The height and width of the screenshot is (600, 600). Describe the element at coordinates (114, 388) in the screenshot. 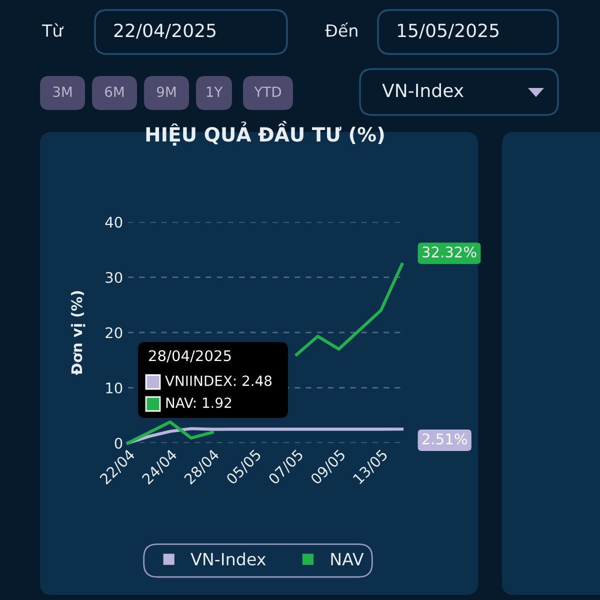

I see `y-tick-label: 10` at that location.